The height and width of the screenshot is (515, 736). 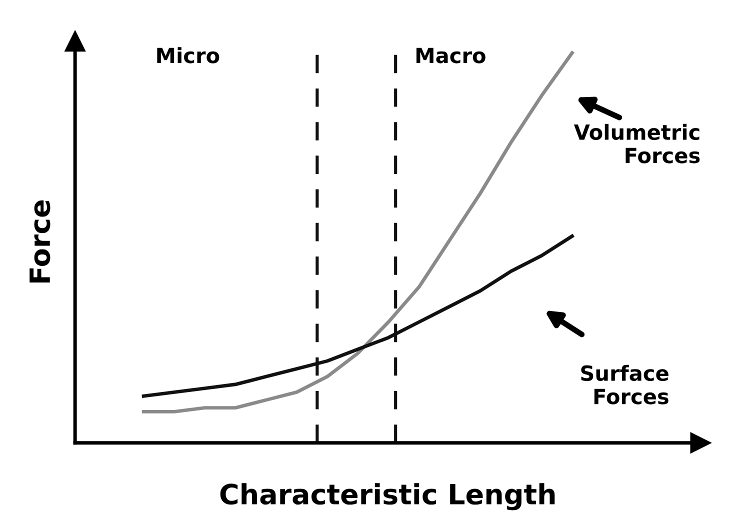 I want to click on annotation: Macro, so click(x=451, y=56).